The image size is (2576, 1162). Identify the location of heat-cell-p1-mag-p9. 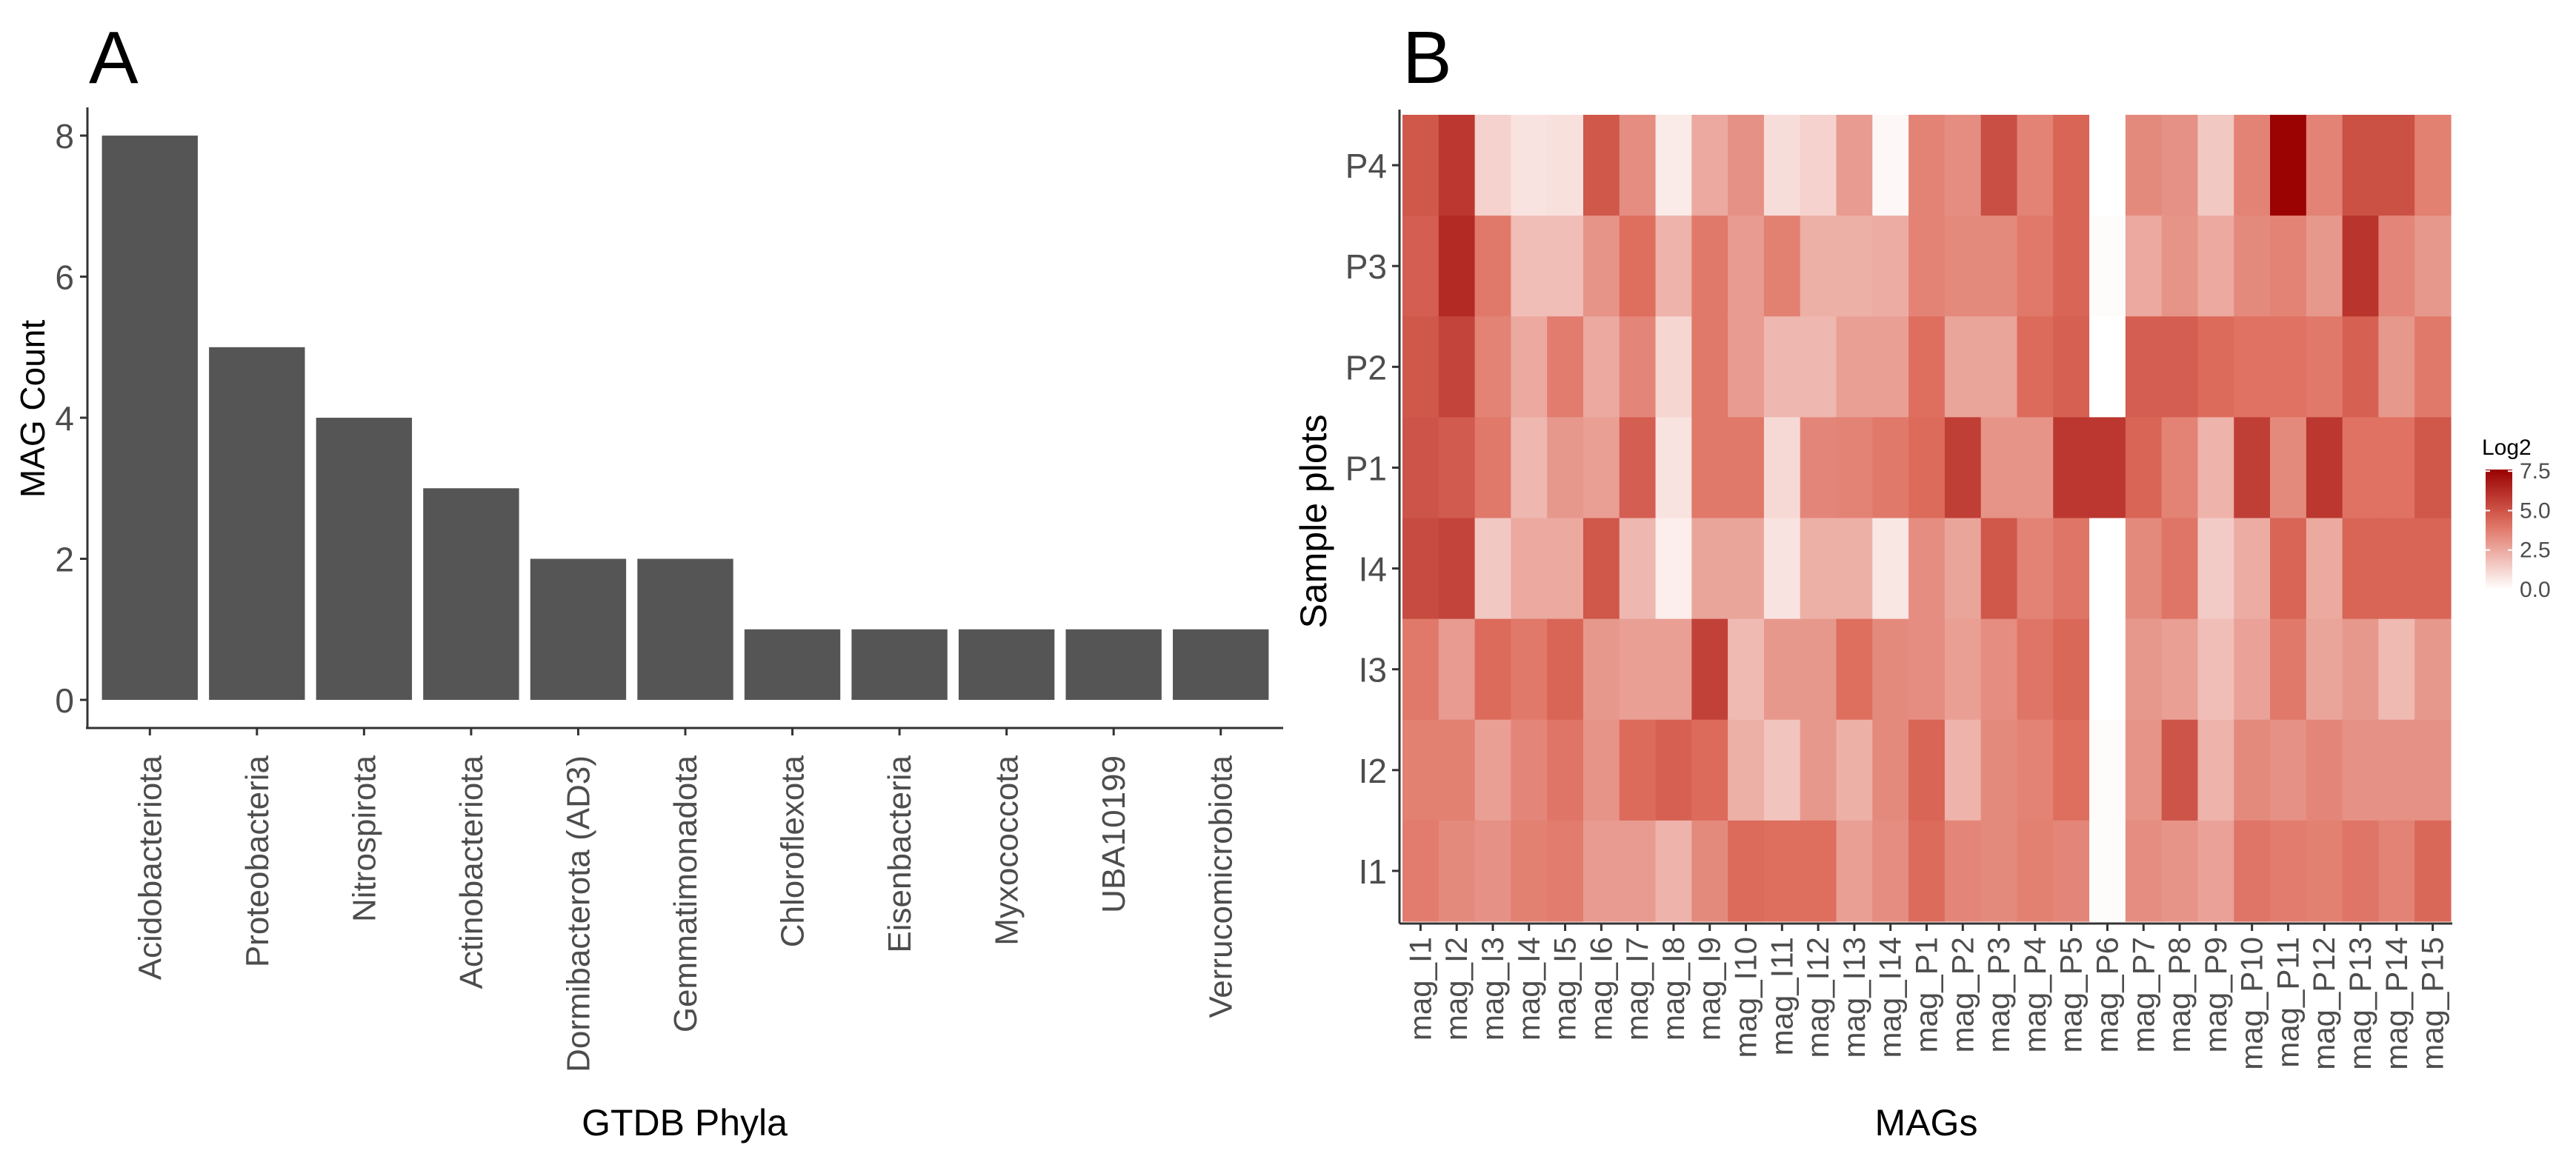
(2215, 468).